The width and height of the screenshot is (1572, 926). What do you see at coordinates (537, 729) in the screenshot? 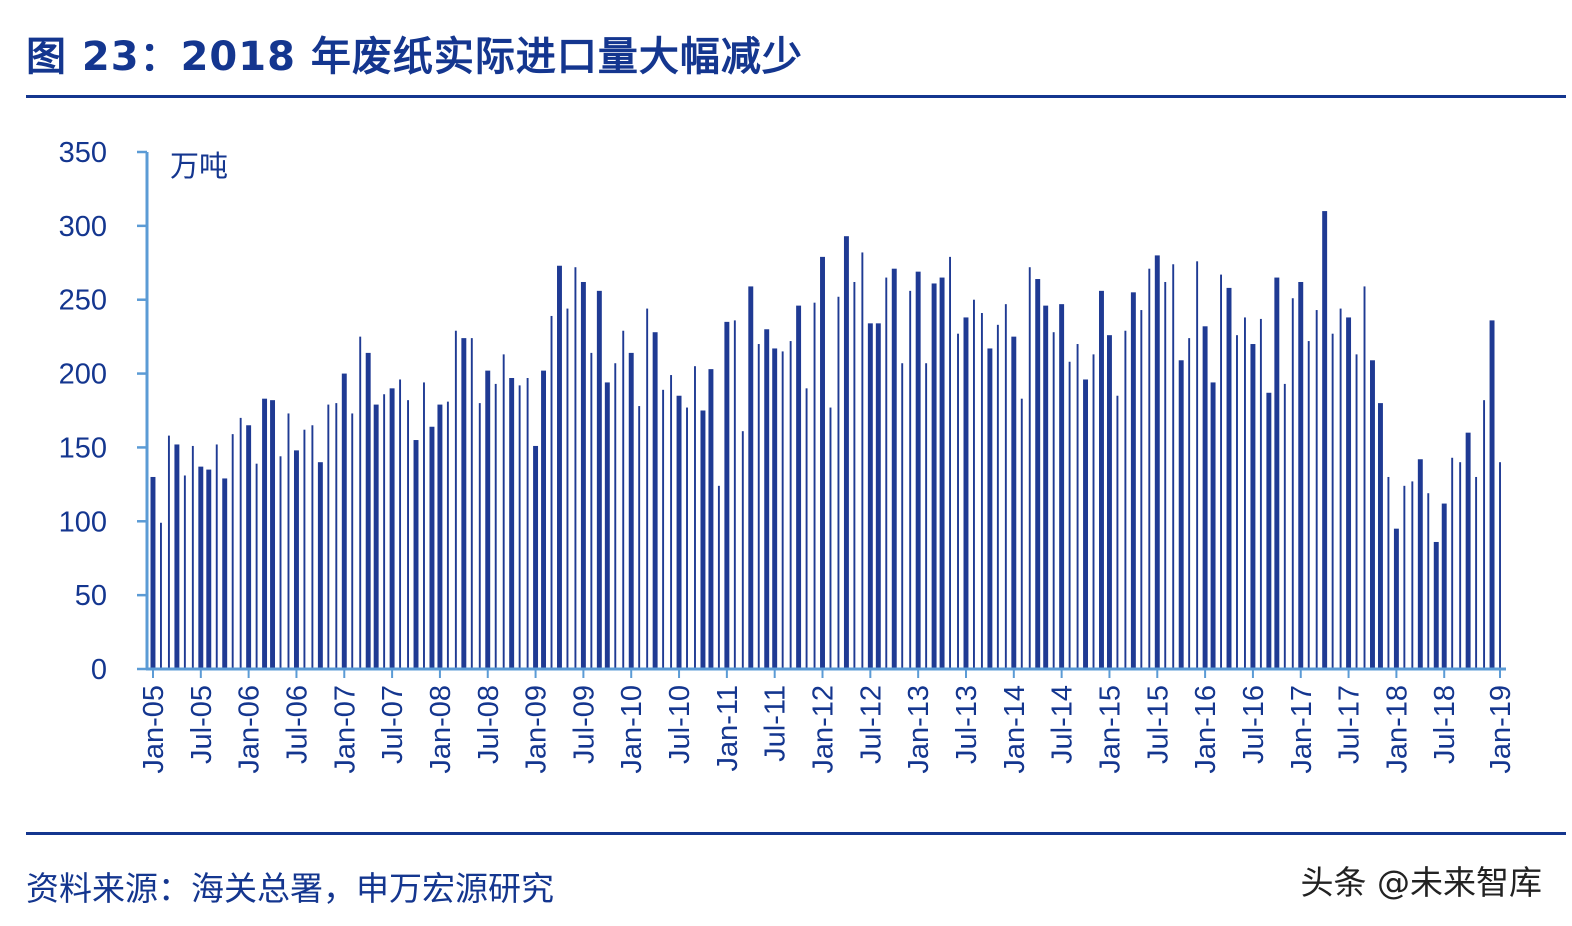
I see `x-tick-label: Jan-09` at bounding box center [537, 729].